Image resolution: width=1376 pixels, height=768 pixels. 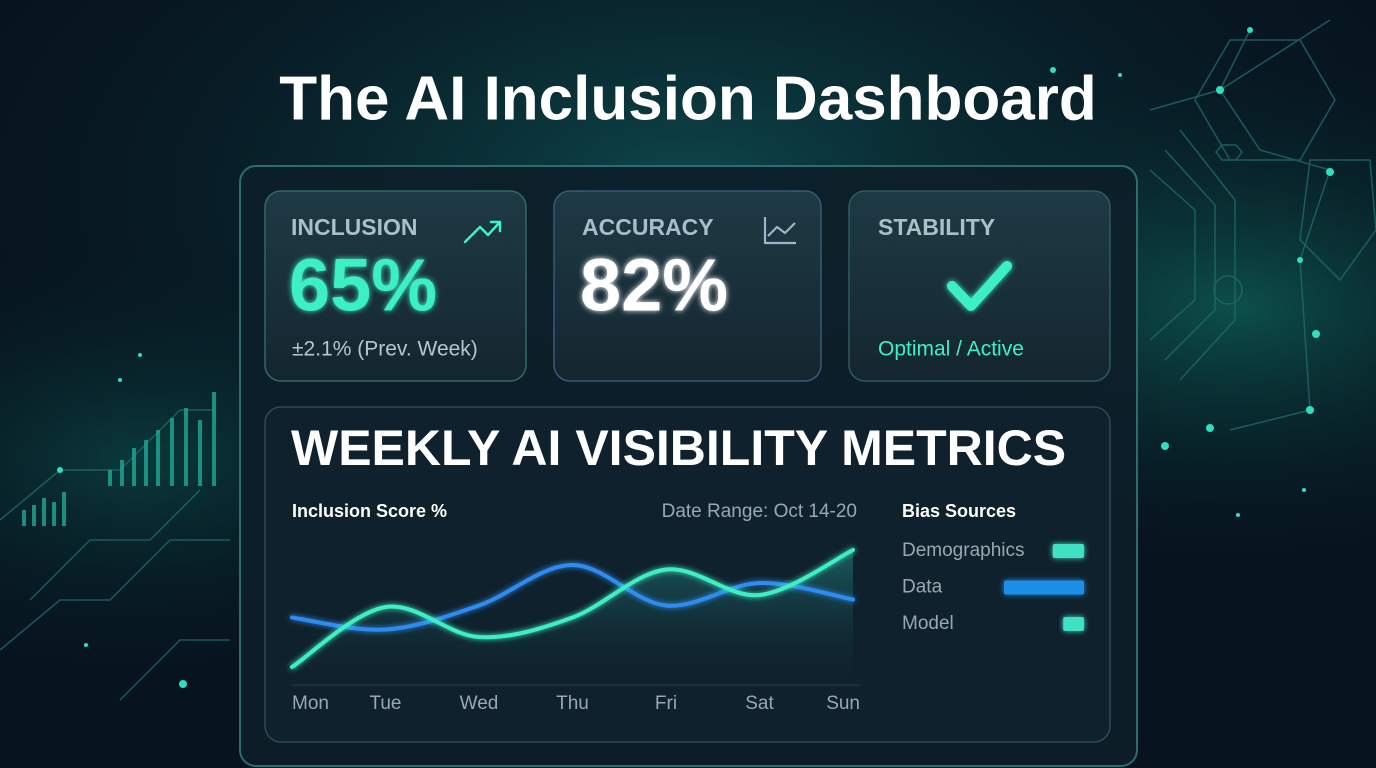 I want to click on kpi-note: ±2.1% (Prev. Week), so click(x=385, y=349).